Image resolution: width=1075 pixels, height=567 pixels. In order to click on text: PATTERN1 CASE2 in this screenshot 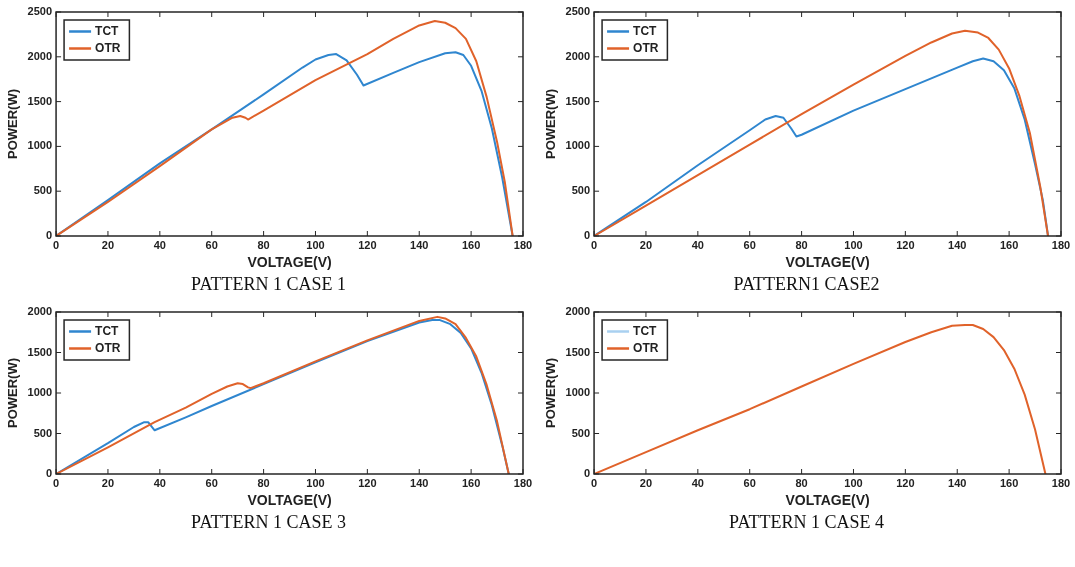, I will do `click(806, 284)`.